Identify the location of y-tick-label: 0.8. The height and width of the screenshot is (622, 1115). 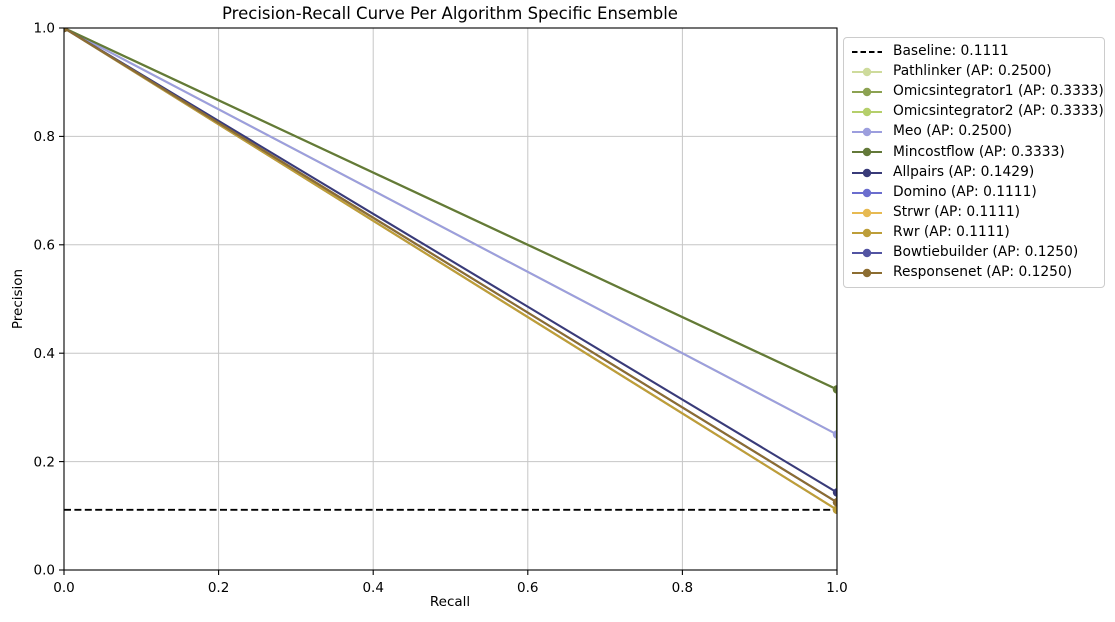
(44, 137).